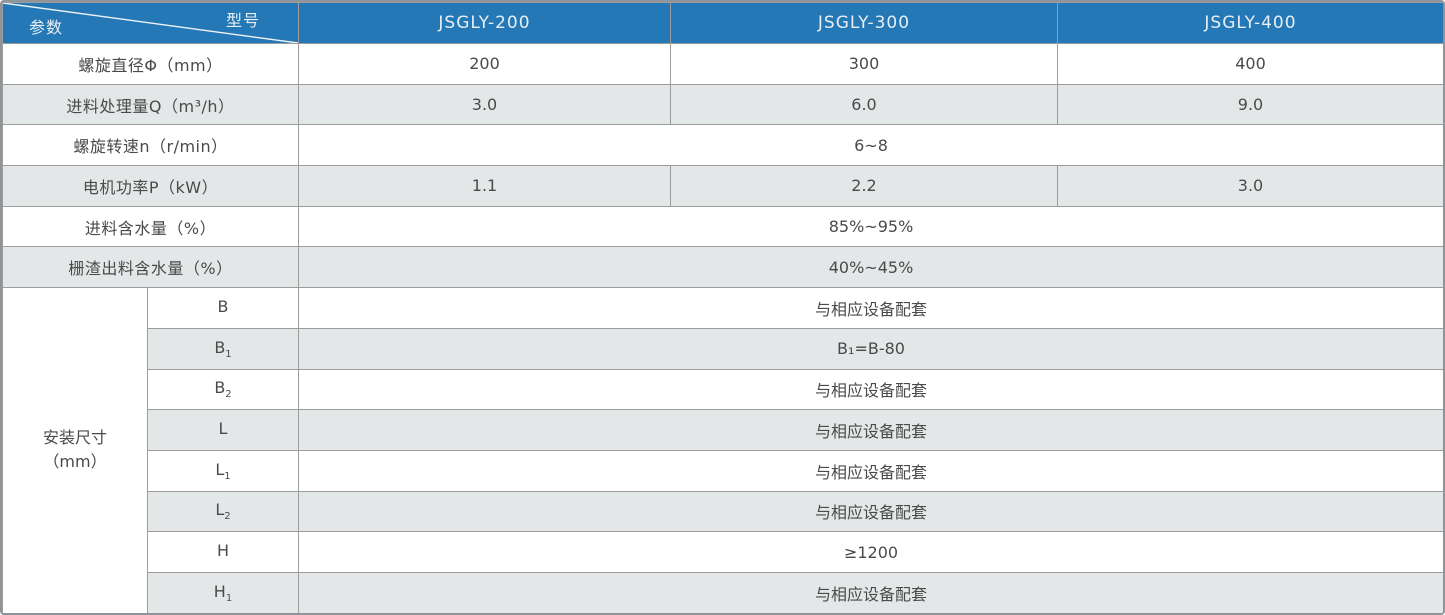 The height and width of the screenshot is (615, 1445). Describe the element at coordinates (484, 64) in the screenshot. I see `cell-value: 200` at that location.